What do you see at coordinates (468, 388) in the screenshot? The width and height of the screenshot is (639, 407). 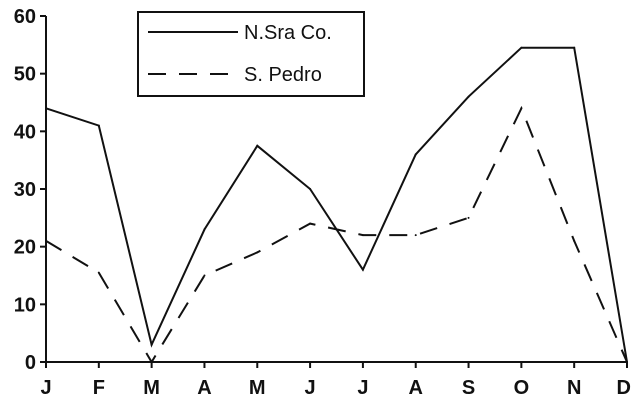 I see `x-tick-label: S` at bounding box center [468, 388].